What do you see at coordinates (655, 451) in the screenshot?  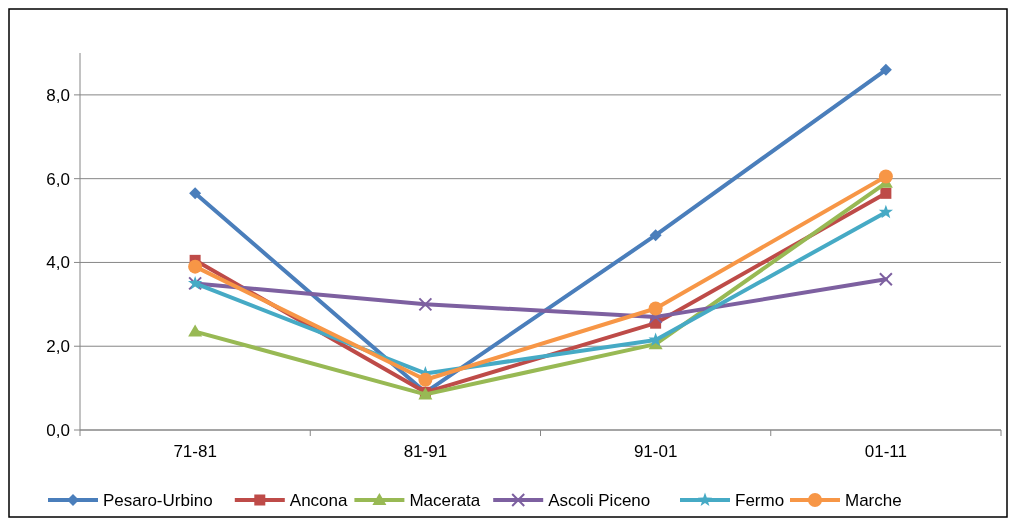 I see `x-tick-label: 91-01` at bounding box center [655, 451].